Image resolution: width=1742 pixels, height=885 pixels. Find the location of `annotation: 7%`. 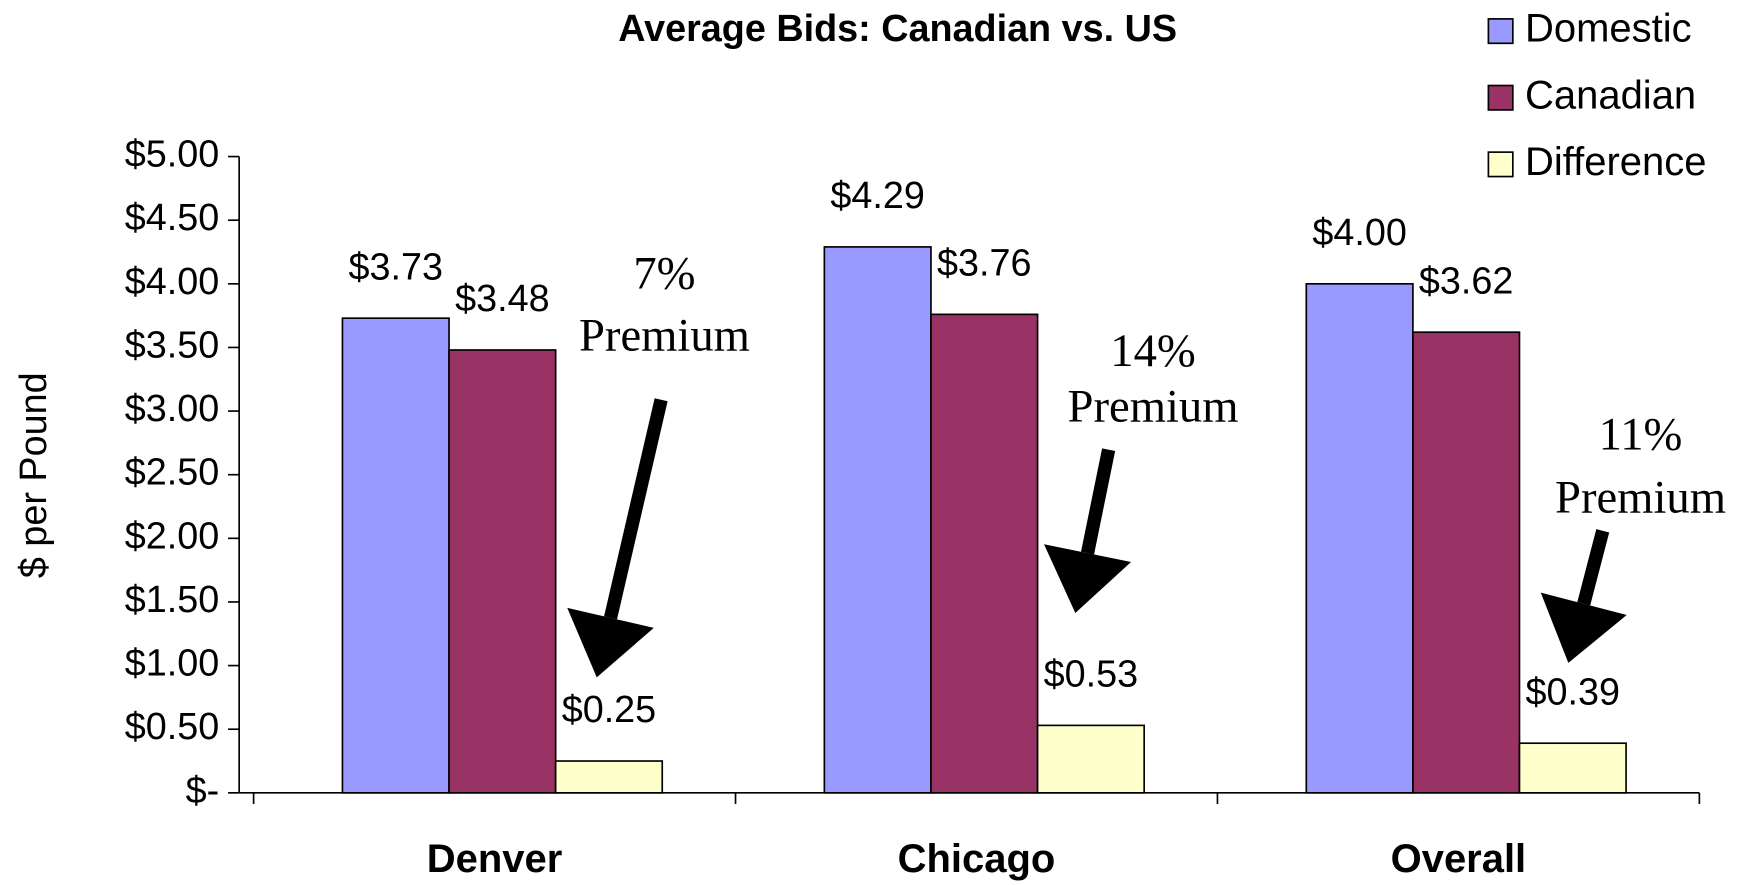

annotation: 7% is located at coordinates (664, 273).